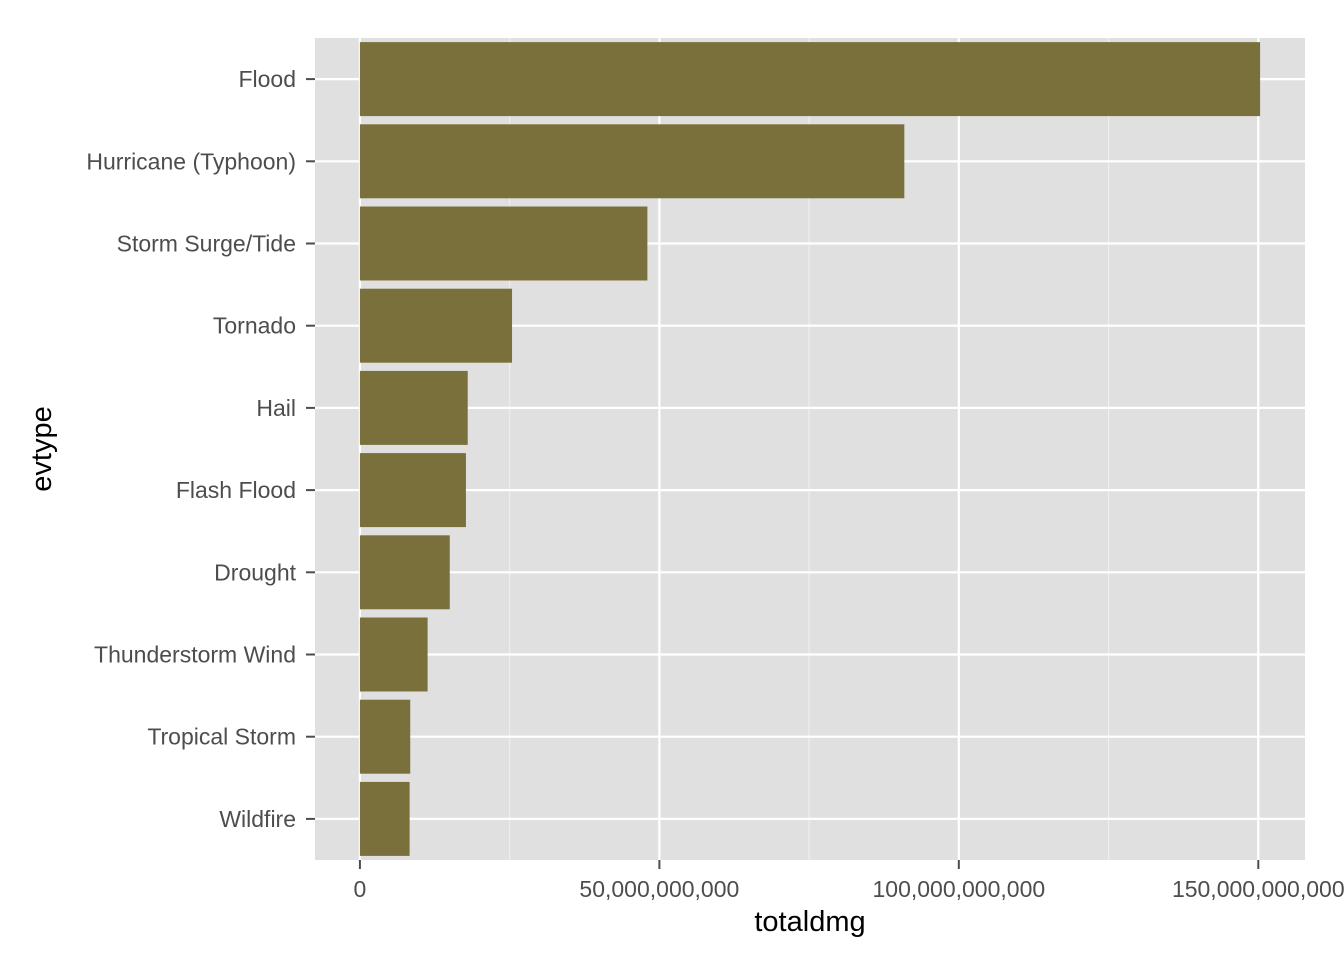 The image size is (1344, 960). I want to click on y-tick-label: Drought, so click(255, 572).